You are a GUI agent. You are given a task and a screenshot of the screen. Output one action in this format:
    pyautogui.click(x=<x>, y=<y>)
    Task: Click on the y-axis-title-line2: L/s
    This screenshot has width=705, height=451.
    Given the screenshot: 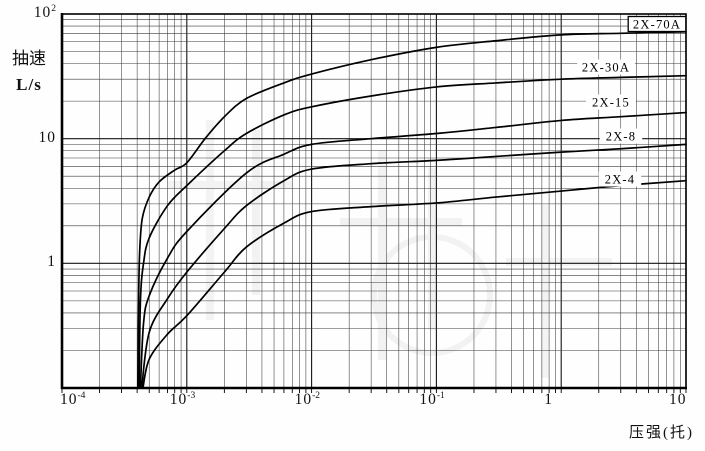 What is the action you would take?
    pyautogui.click(x=29, y=84)
    